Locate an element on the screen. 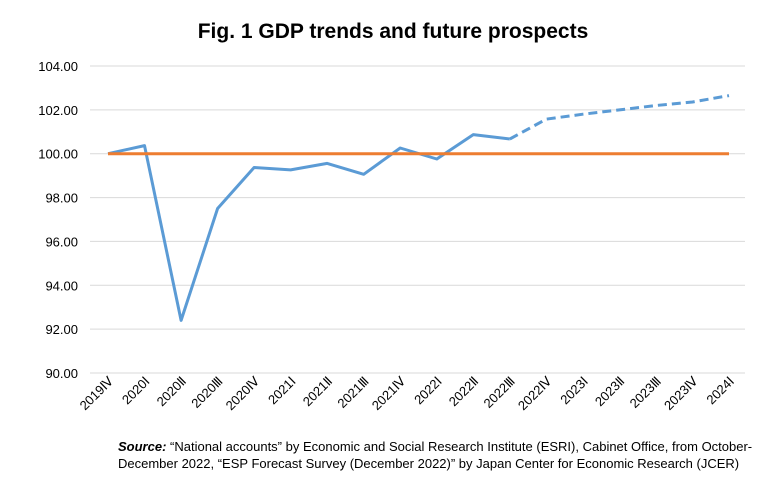 Image resolution: width=768 pixels, height=486 pixels. x-tick-label: 2022Ⅰ is located at coordinates (428, 391).